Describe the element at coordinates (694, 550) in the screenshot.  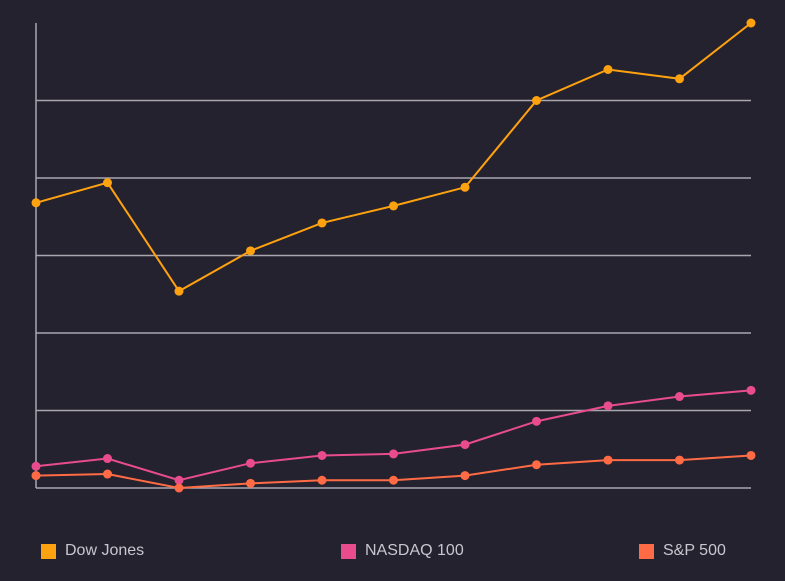
I see `legend-label-sp-500: S&P 500` at that location.